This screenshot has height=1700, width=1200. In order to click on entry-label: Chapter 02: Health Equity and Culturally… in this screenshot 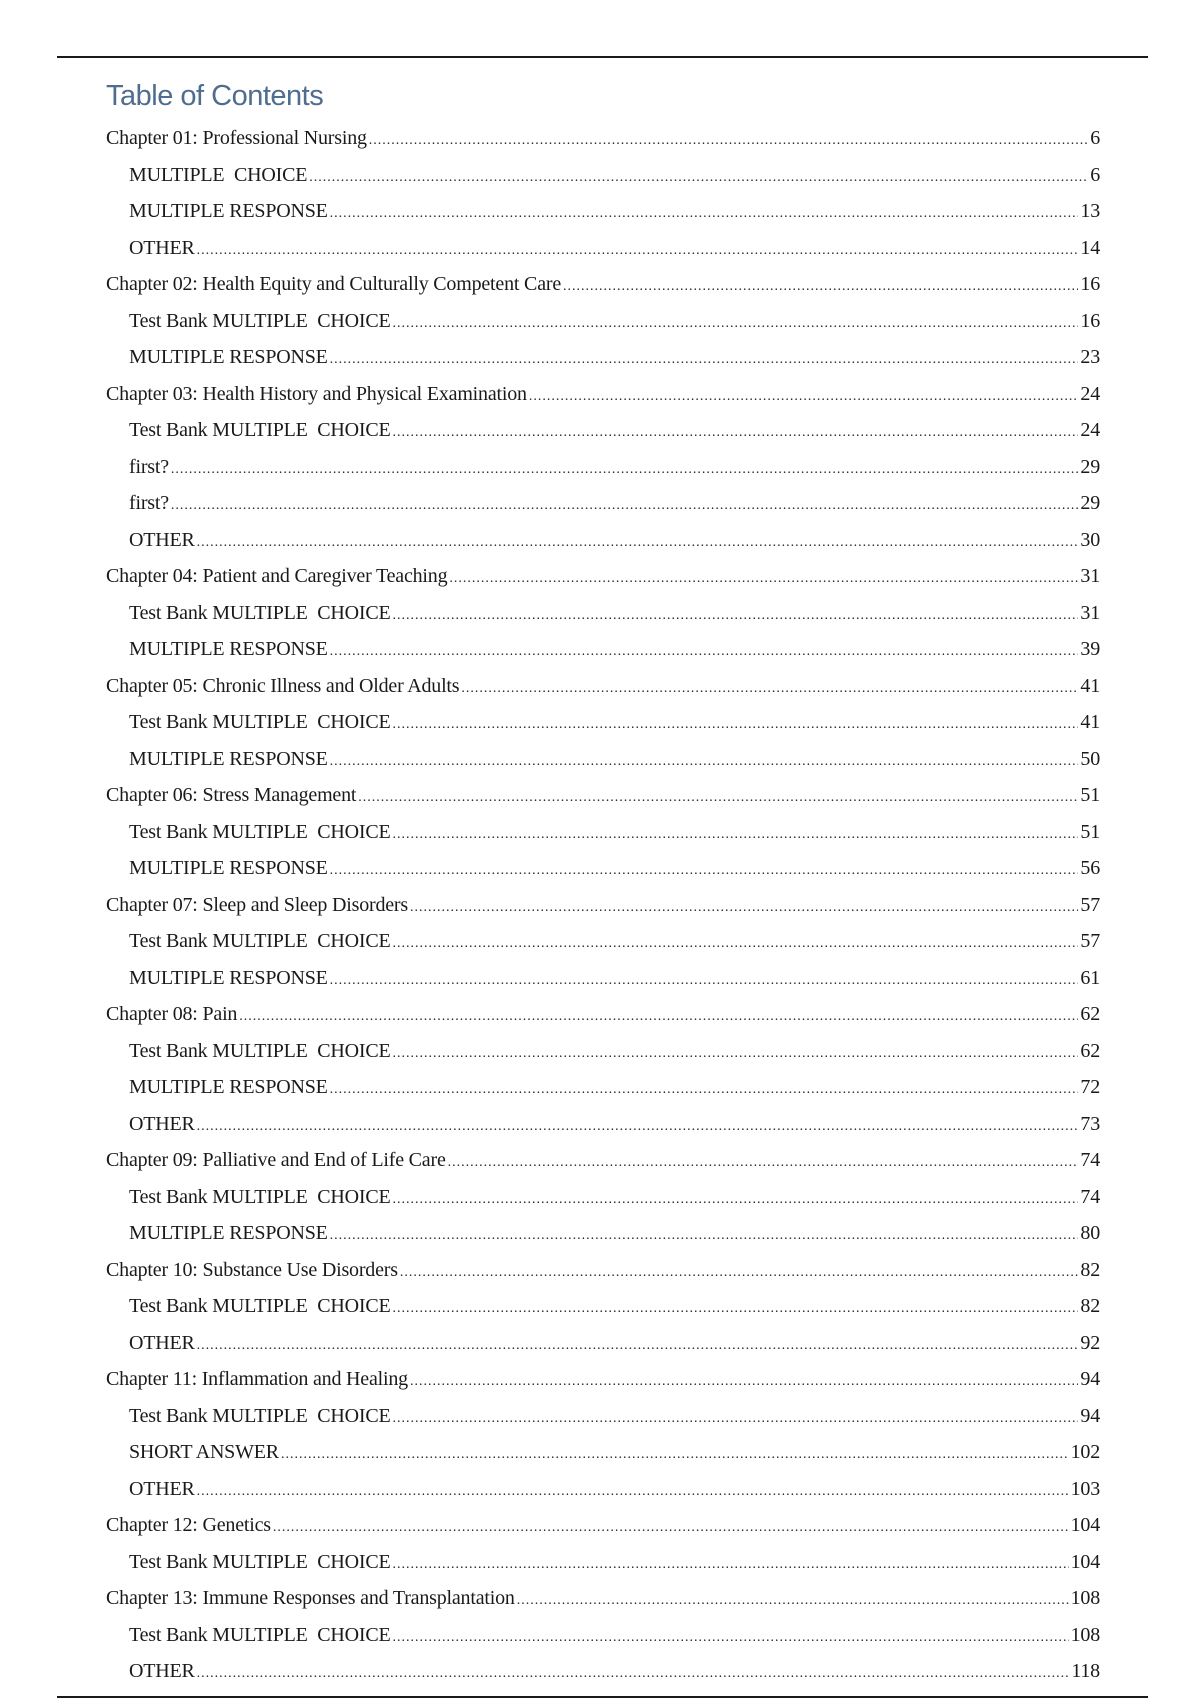, I will do `click(334, 284)`.